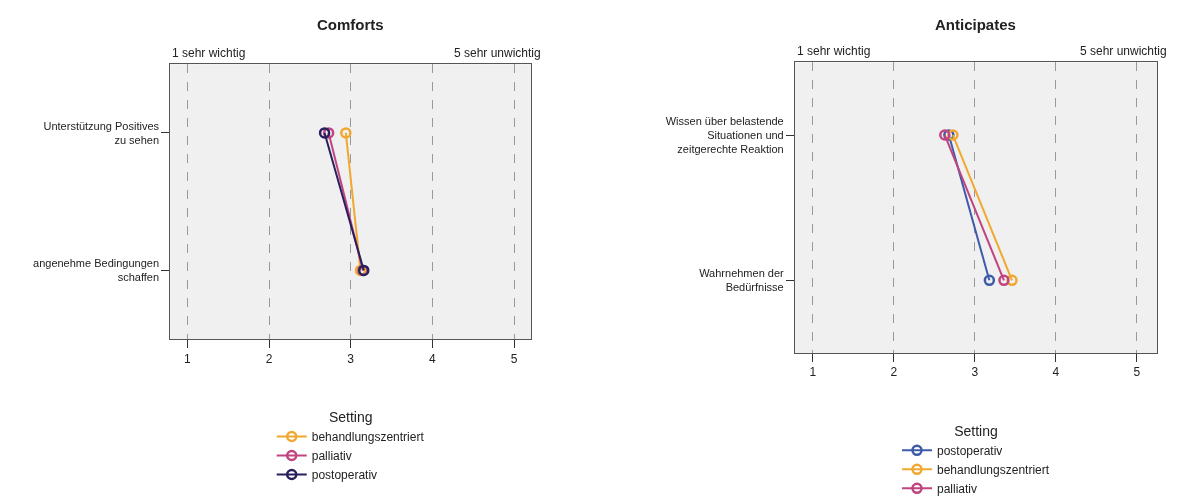 The height and width of the screenshot is (504, 1199). What do you see at coordinates (101, 132) in the screenshot?
I see `y-tick-label: Unterstützung Positives zu sehen` at bounding box center [101, 132].